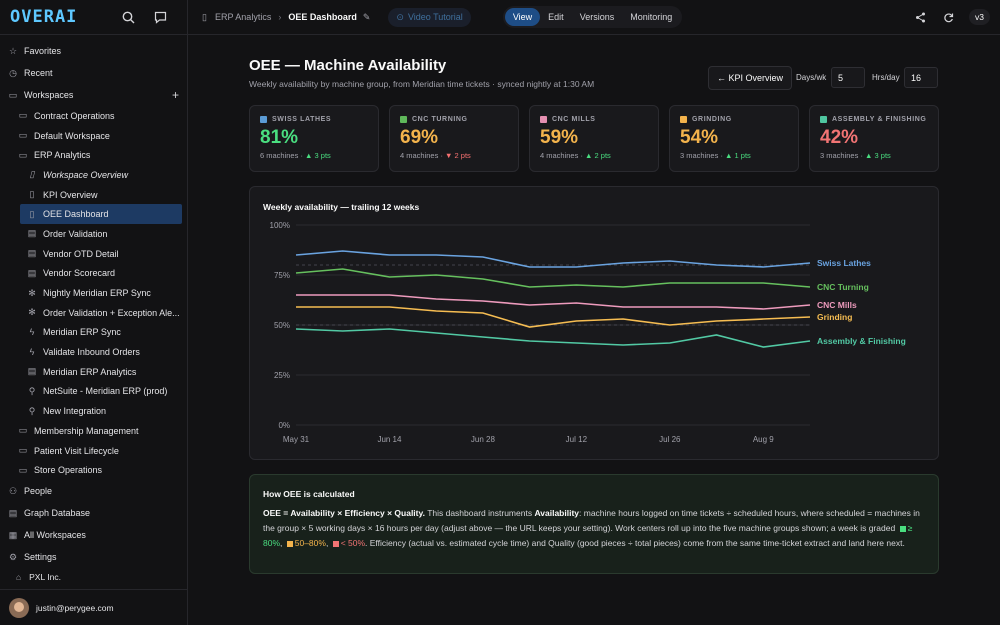 Image resolution: width=1000 pixels, height=625 pixels. Describe the element at coordinates (93, 195) in the screenshot. I see `sidebar-item-kpi-overview: ▯ KPI Overview` at that location.